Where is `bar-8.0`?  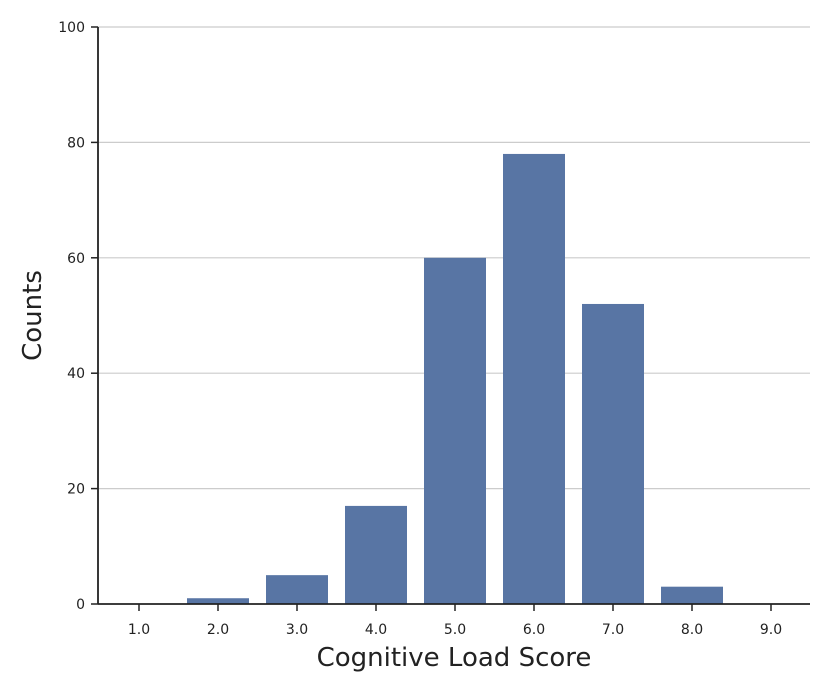 bar-8.0 is located at coordinates (692, 595).